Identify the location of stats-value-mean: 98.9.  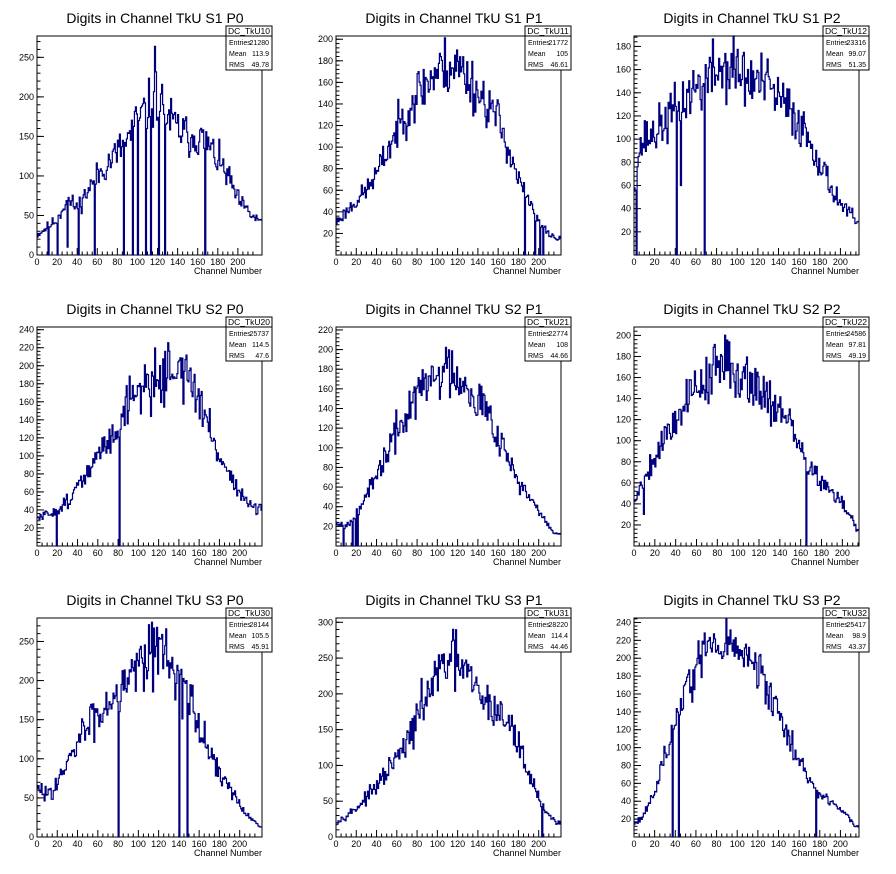
(859, 636).